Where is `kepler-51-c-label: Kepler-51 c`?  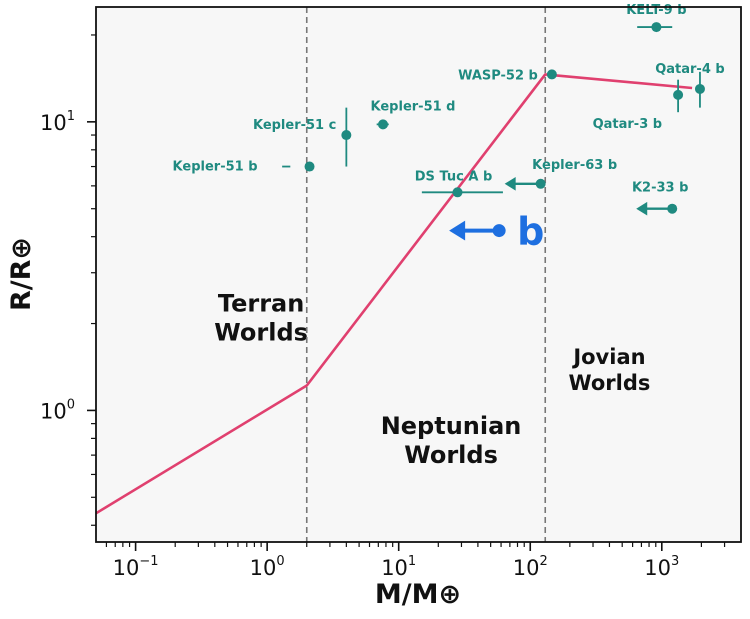
kepler-51-c-label: Kepler-51 c is located at coordinates (294, 125).